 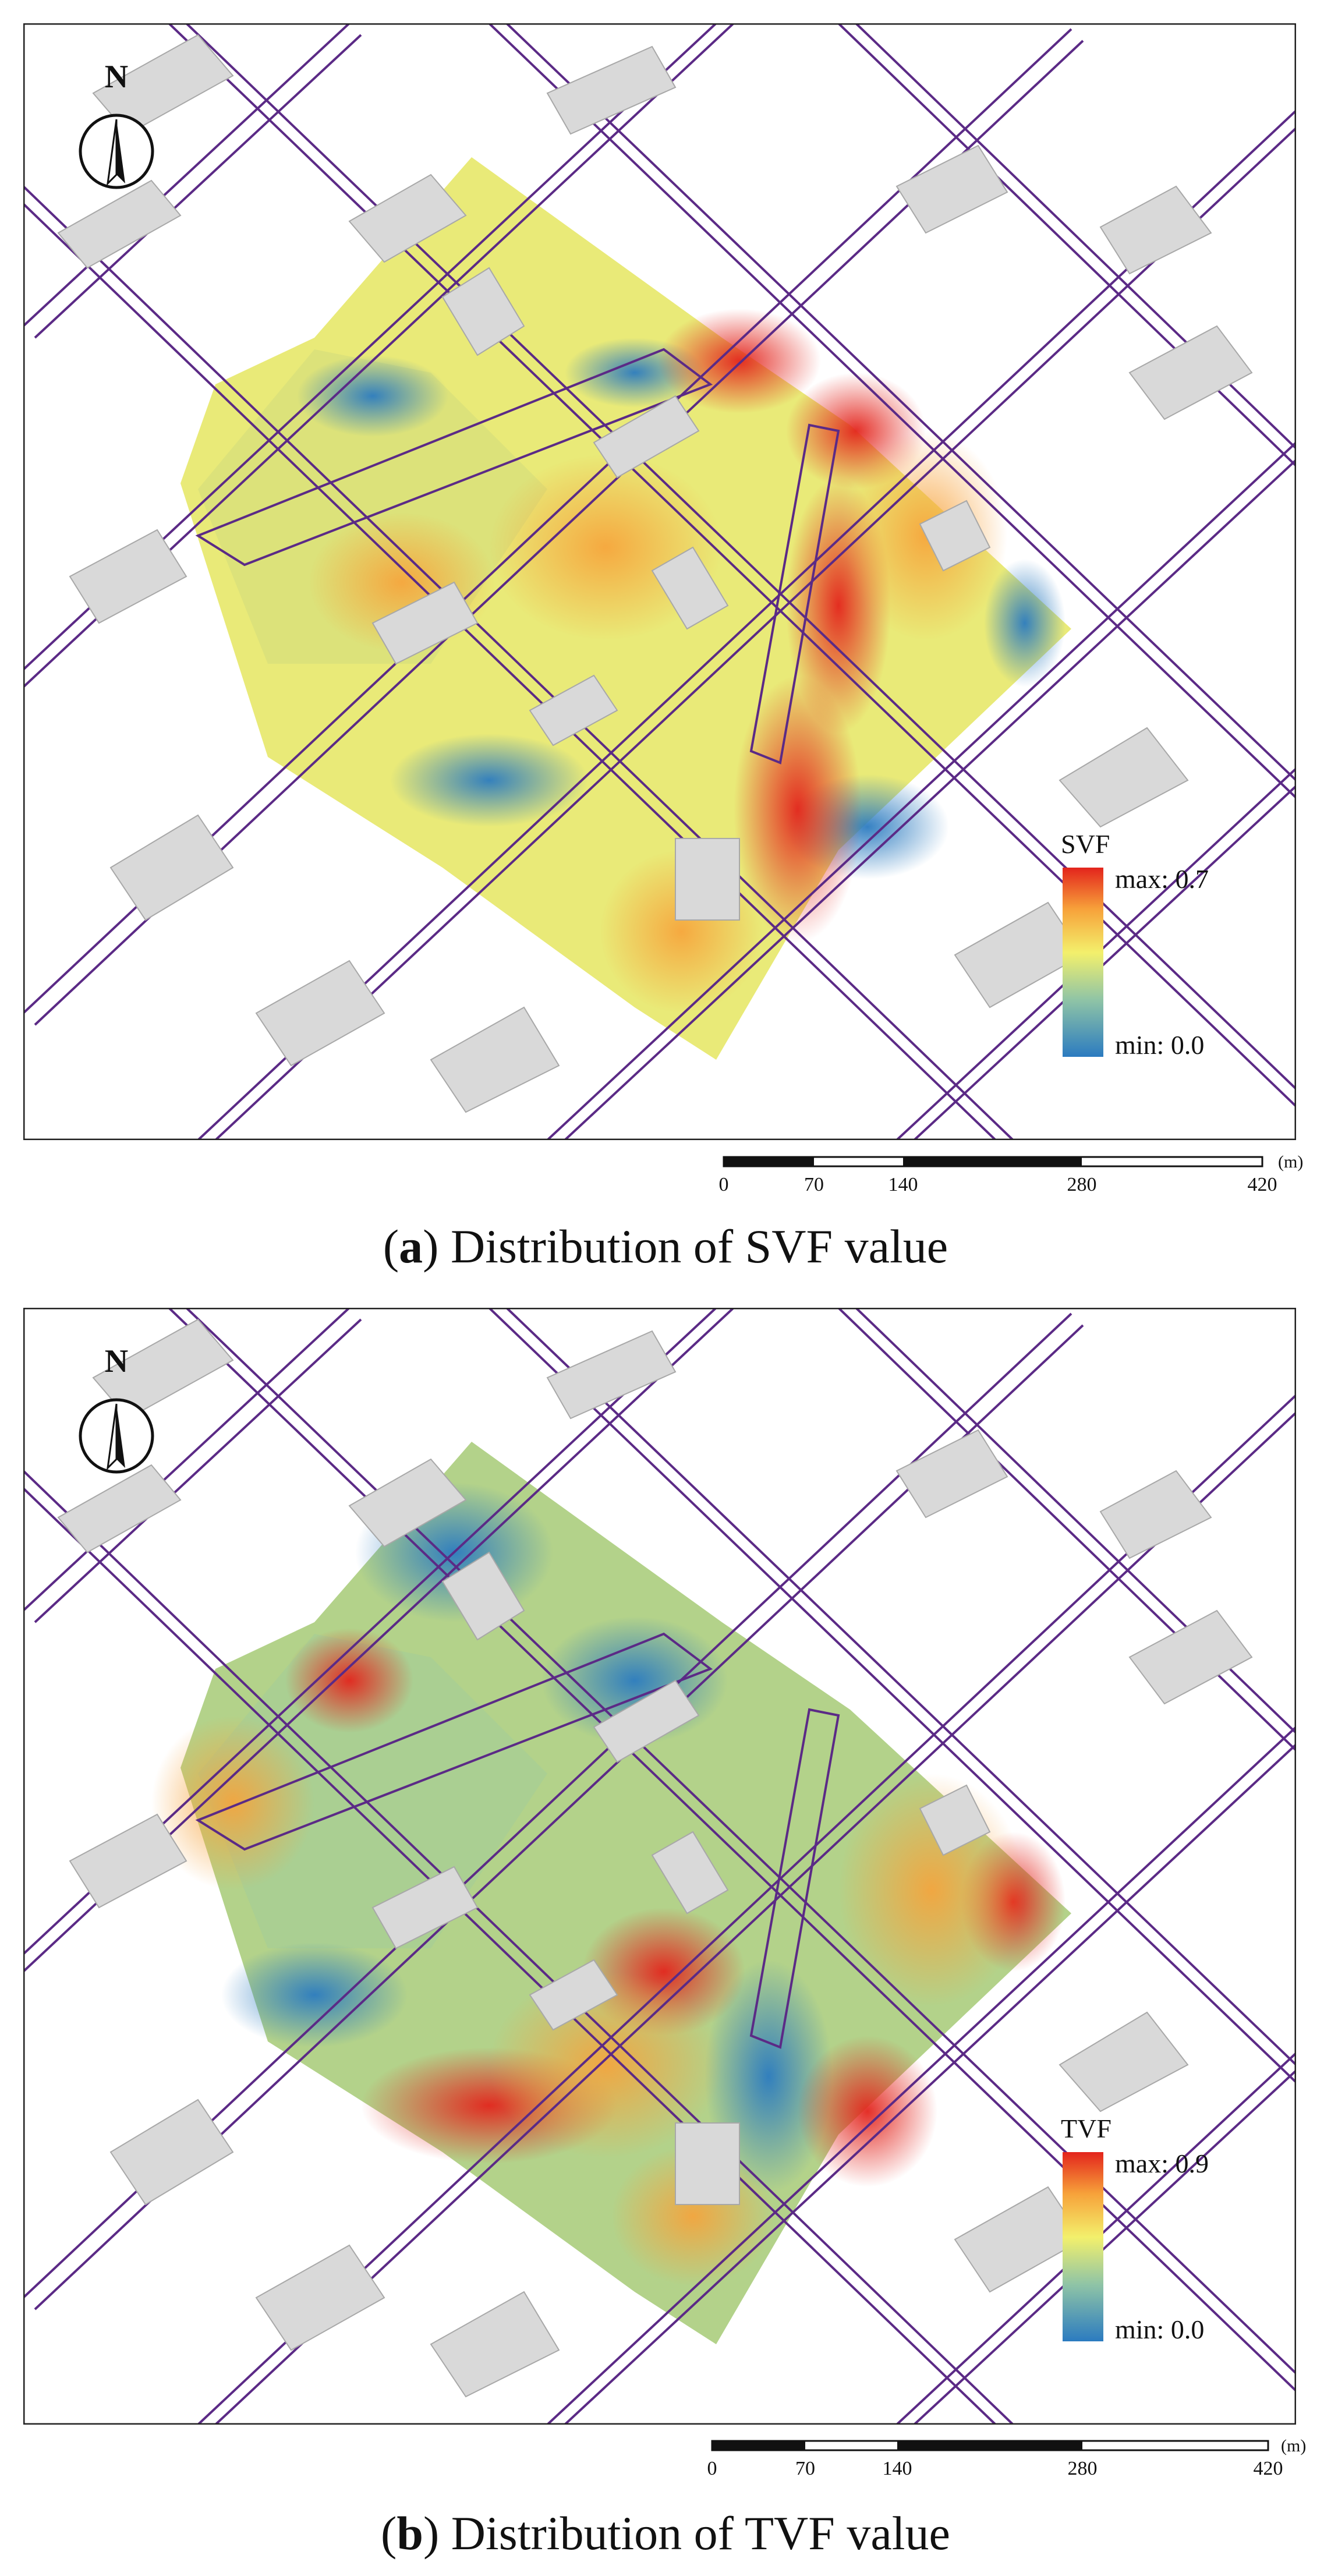 What do you see at coordinates (1085, 844) in the screenshot?
I see `legend-title: SVF` at bounding box center [1085, 844].